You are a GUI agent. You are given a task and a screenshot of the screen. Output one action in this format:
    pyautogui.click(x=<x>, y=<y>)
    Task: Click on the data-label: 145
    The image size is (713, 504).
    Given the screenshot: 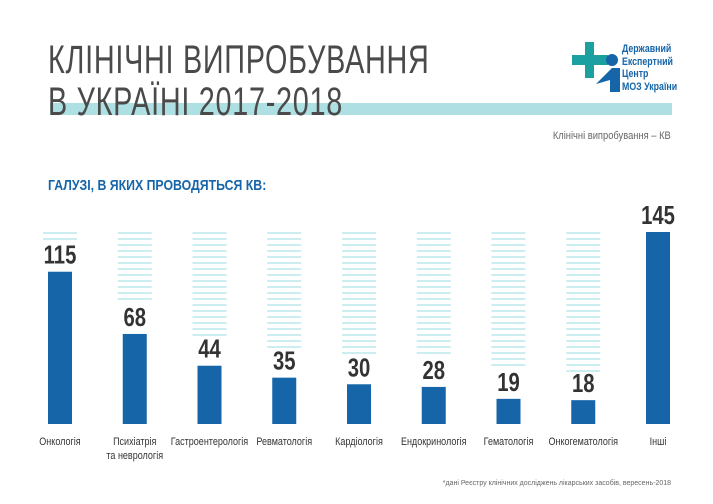 What is the action you would take?
    pyautogui.click(x=658, y=215)
    